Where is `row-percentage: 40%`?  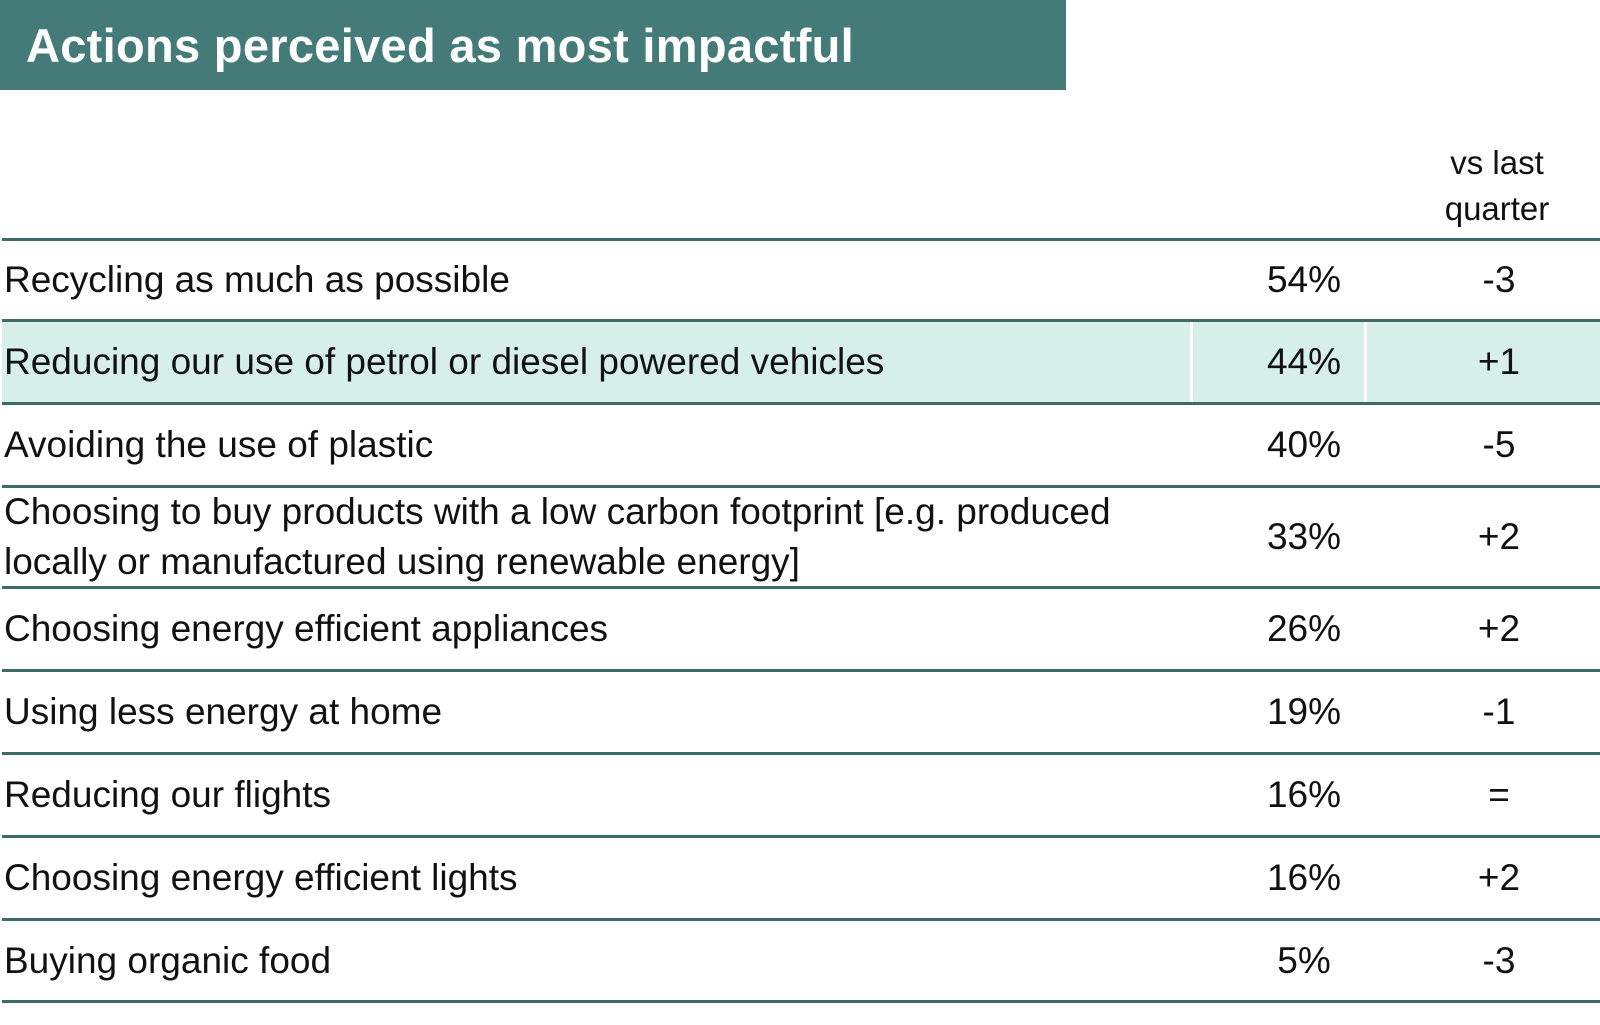
row-percentage: 40% is located at coordinates (1304, 444).